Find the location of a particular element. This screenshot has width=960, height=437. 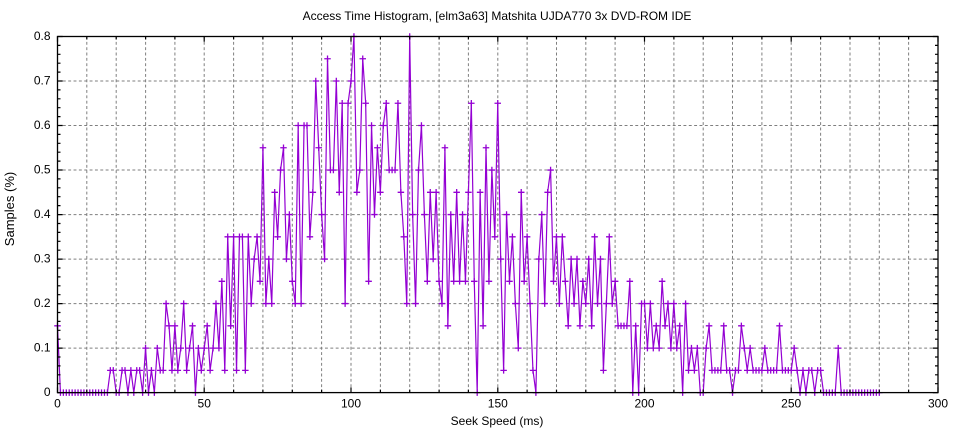

svg-text: 0.6 is located at coordinates (42, 125).